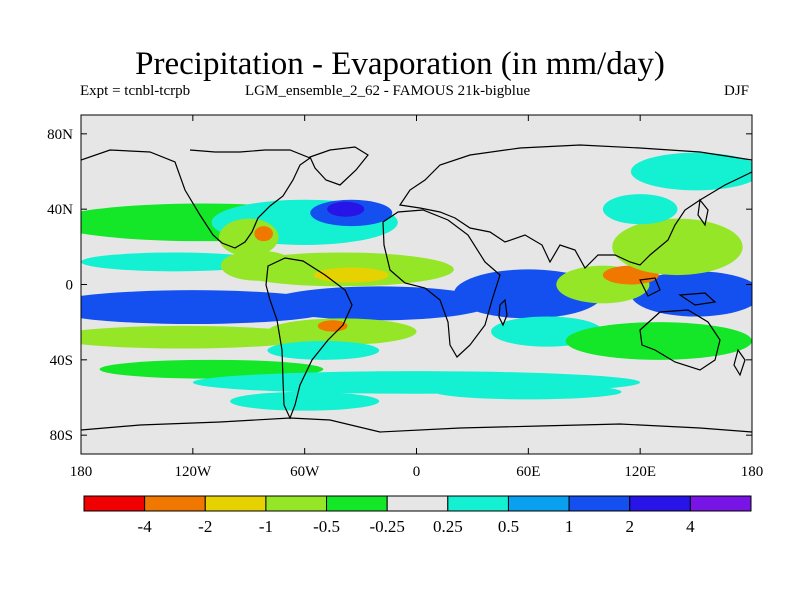 This screenshot has width=800, height=600. Describe the element at coordinates (575, 206) in the screenshot. I see `coastline-eurasia` at that location.